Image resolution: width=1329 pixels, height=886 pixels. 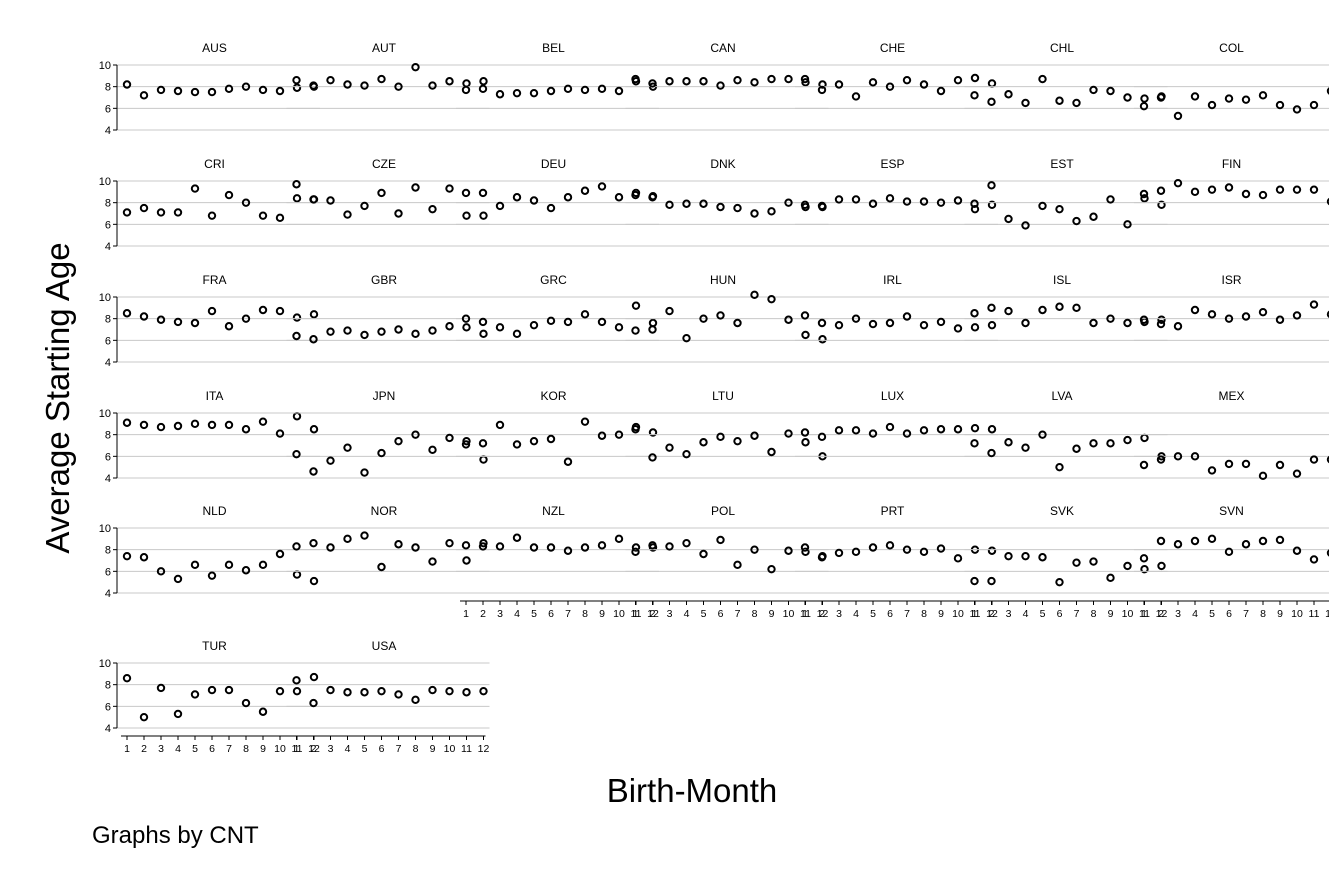 I want to click on x-tick-label: 8, so click(x=416, y=749).